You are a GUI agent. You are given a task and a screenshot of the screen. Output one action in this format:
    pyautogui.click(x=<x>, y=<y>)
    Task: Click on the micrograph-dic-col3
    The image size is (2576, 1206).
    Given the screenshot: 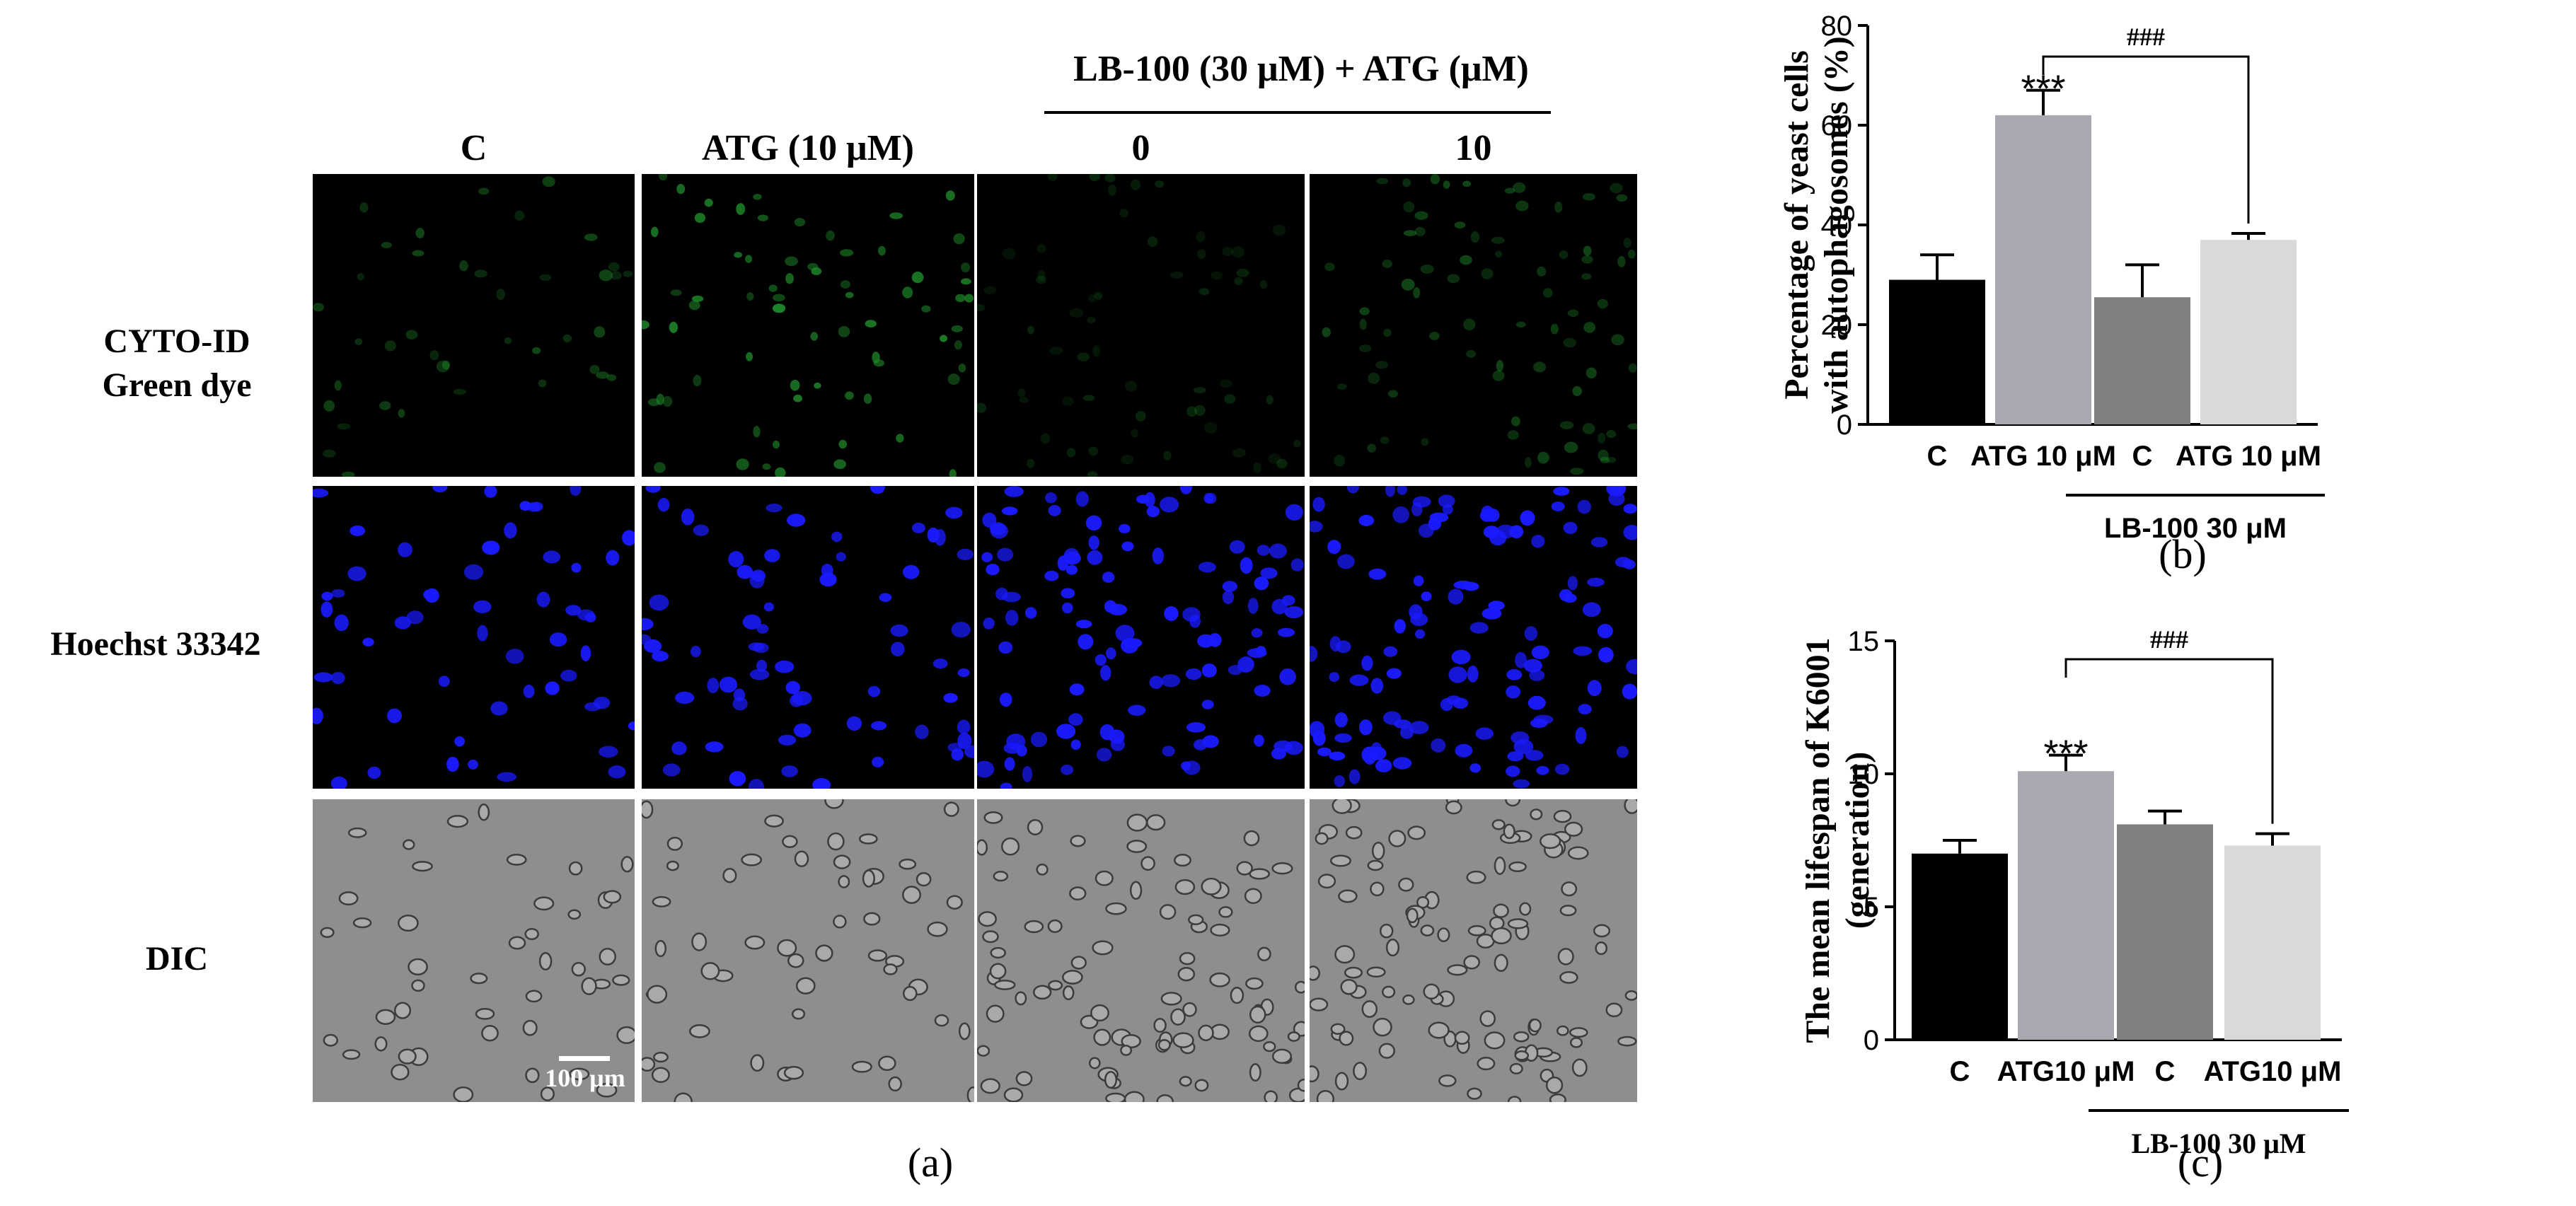 What is the action you would take?
    pyautogui.click(x=1141, y=950)
    